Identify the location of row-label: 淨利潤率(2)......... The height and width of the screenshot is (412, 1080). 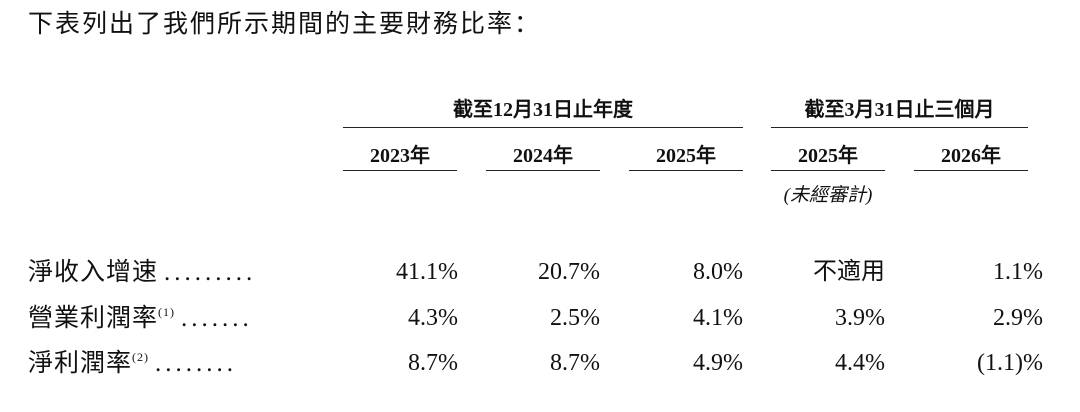
(132, 363).